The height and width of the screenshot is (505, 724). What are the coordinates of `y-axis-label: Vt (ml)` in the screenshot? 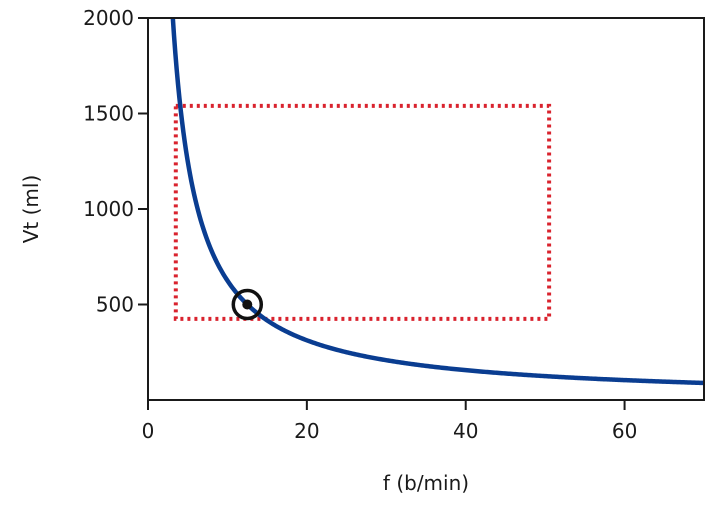 It's located at (31, 209).